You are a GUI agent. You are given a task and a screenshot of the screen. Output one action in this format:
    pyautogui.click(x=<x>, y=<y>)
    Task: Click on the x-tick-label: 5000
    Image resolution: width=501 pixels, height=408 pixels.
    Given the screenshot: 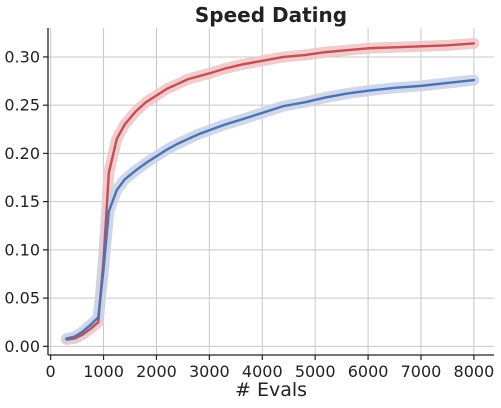 What is the action you would take?
    pyautogui.click(x=315, y=371)
    